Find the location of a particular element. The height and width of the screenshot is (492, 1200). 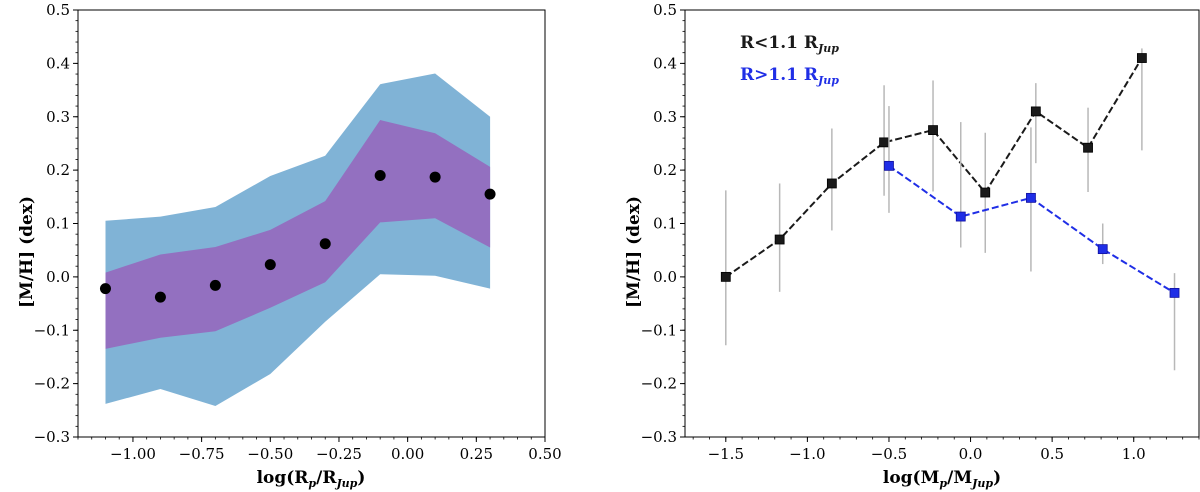

left-x-tick-label: −0.25 is located at coordinates (339, 454).